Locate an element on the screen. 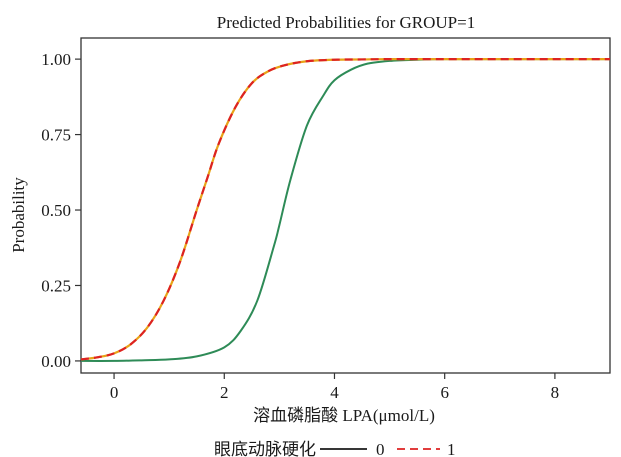  chart-title: Predicted Probabilities for GROUP=1 is located at coordinates (346, 22).